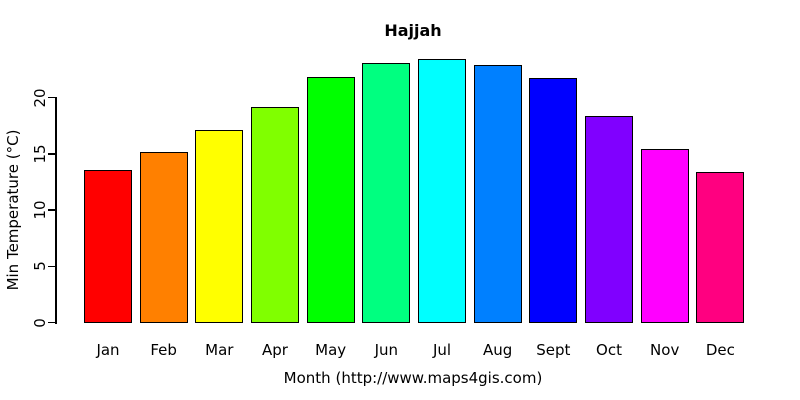 The width and height of the screenshot is (800, 400). What do you see at coordinates (219, 350) in the screenshot?
I see `x-category-label: Mar` at bounding box center [219, 350].